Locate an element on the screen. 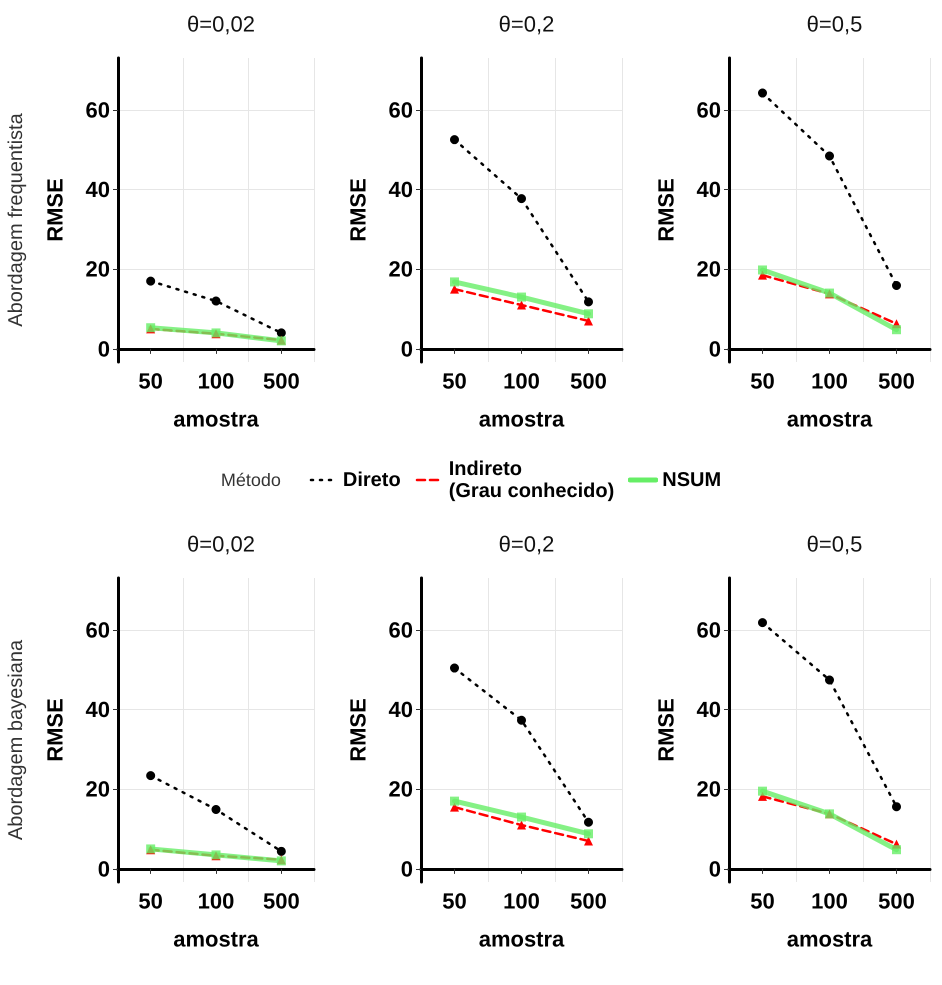 This screenshot has height=985, width=942. text: Abordagem frequentista is located at coordinates (16, 219).